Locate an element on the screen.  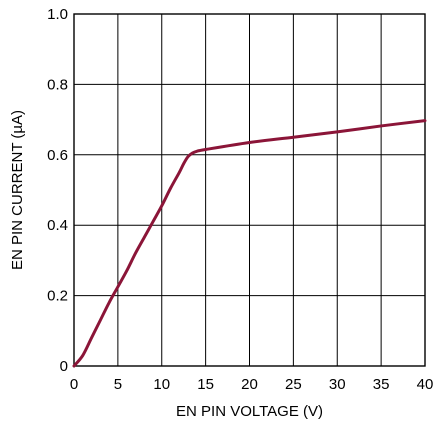
x-tick-label: 20 is located at coordinates (249, 384).